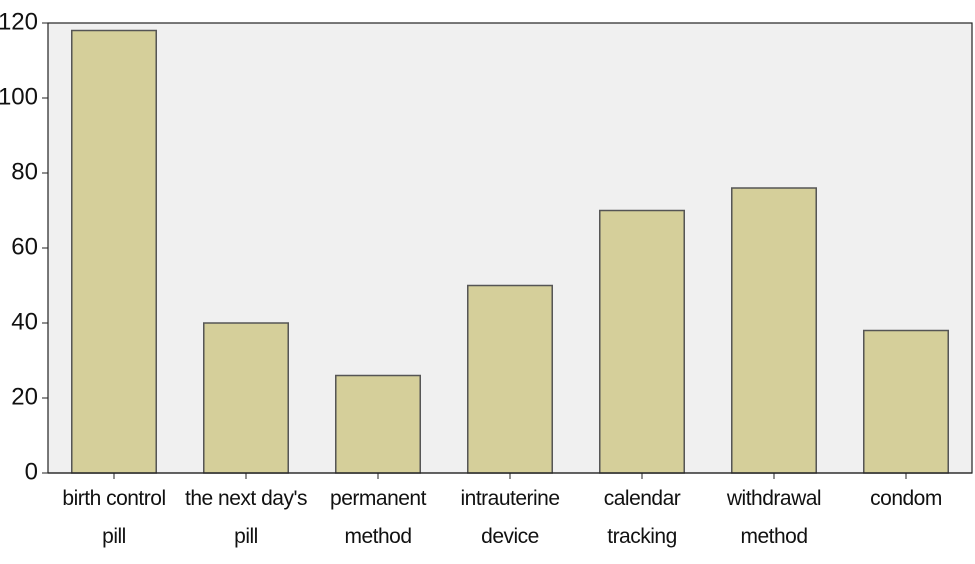  Describe the element at coordinates (24, 246) in the screenshot. I see `y-tick-label: 60` at that location.